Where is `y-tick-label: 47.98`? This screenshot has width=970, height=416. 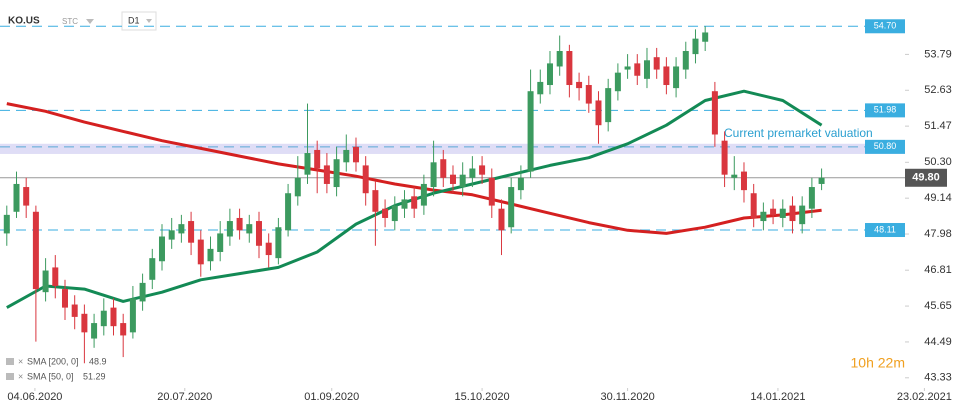
y-tick-label: 47.98 is located at coordinates (938, 234).